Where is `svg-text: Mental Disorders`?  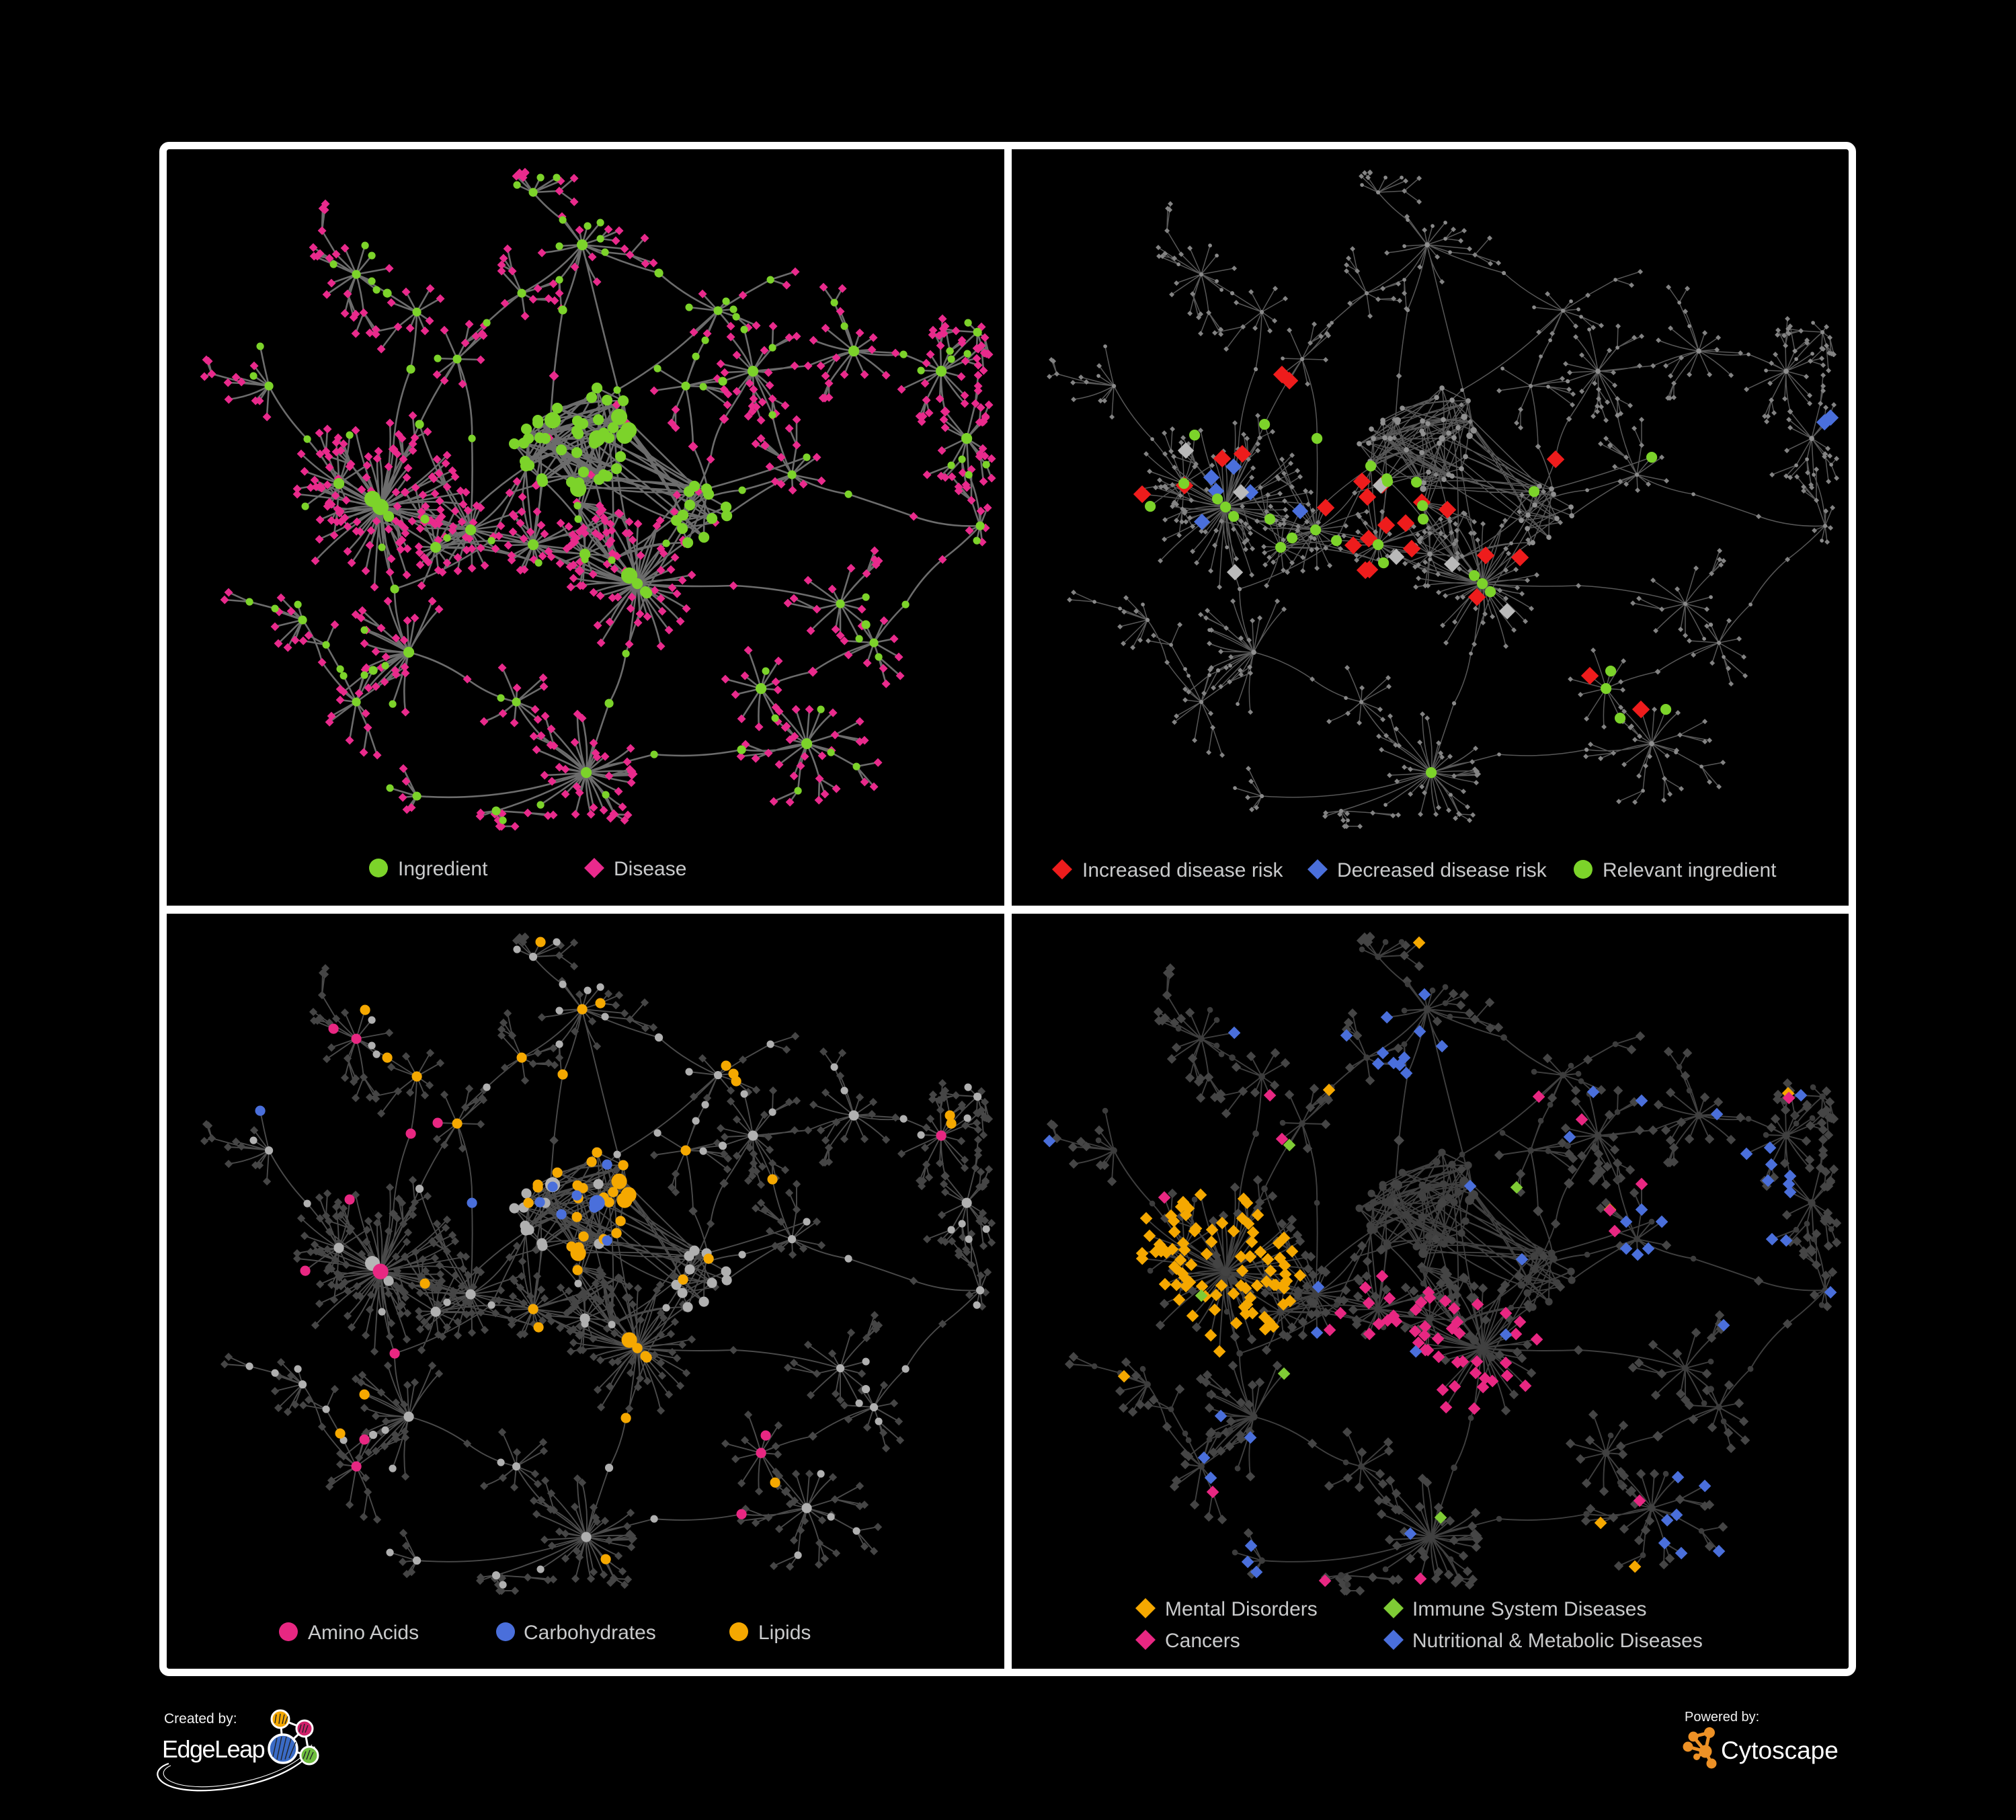 svg-text: Mental Disorders is located at coordinates (1241, 1609).